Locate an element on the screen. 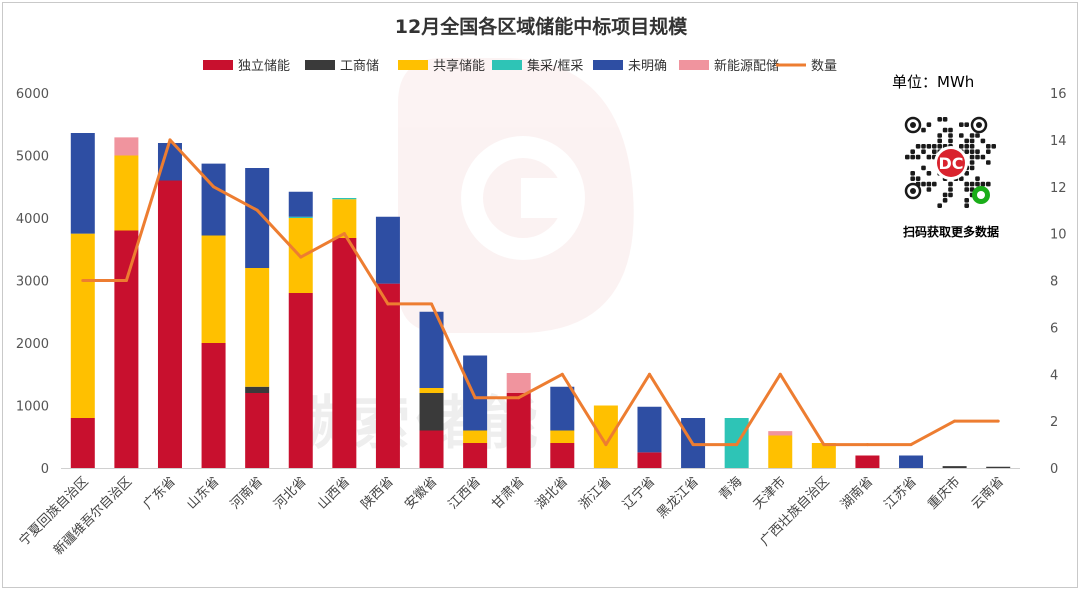 Image resolution: width=1080 pixels, height=592 pixels. x-tick-label: 山东省 is located at coordinates (203, 493).